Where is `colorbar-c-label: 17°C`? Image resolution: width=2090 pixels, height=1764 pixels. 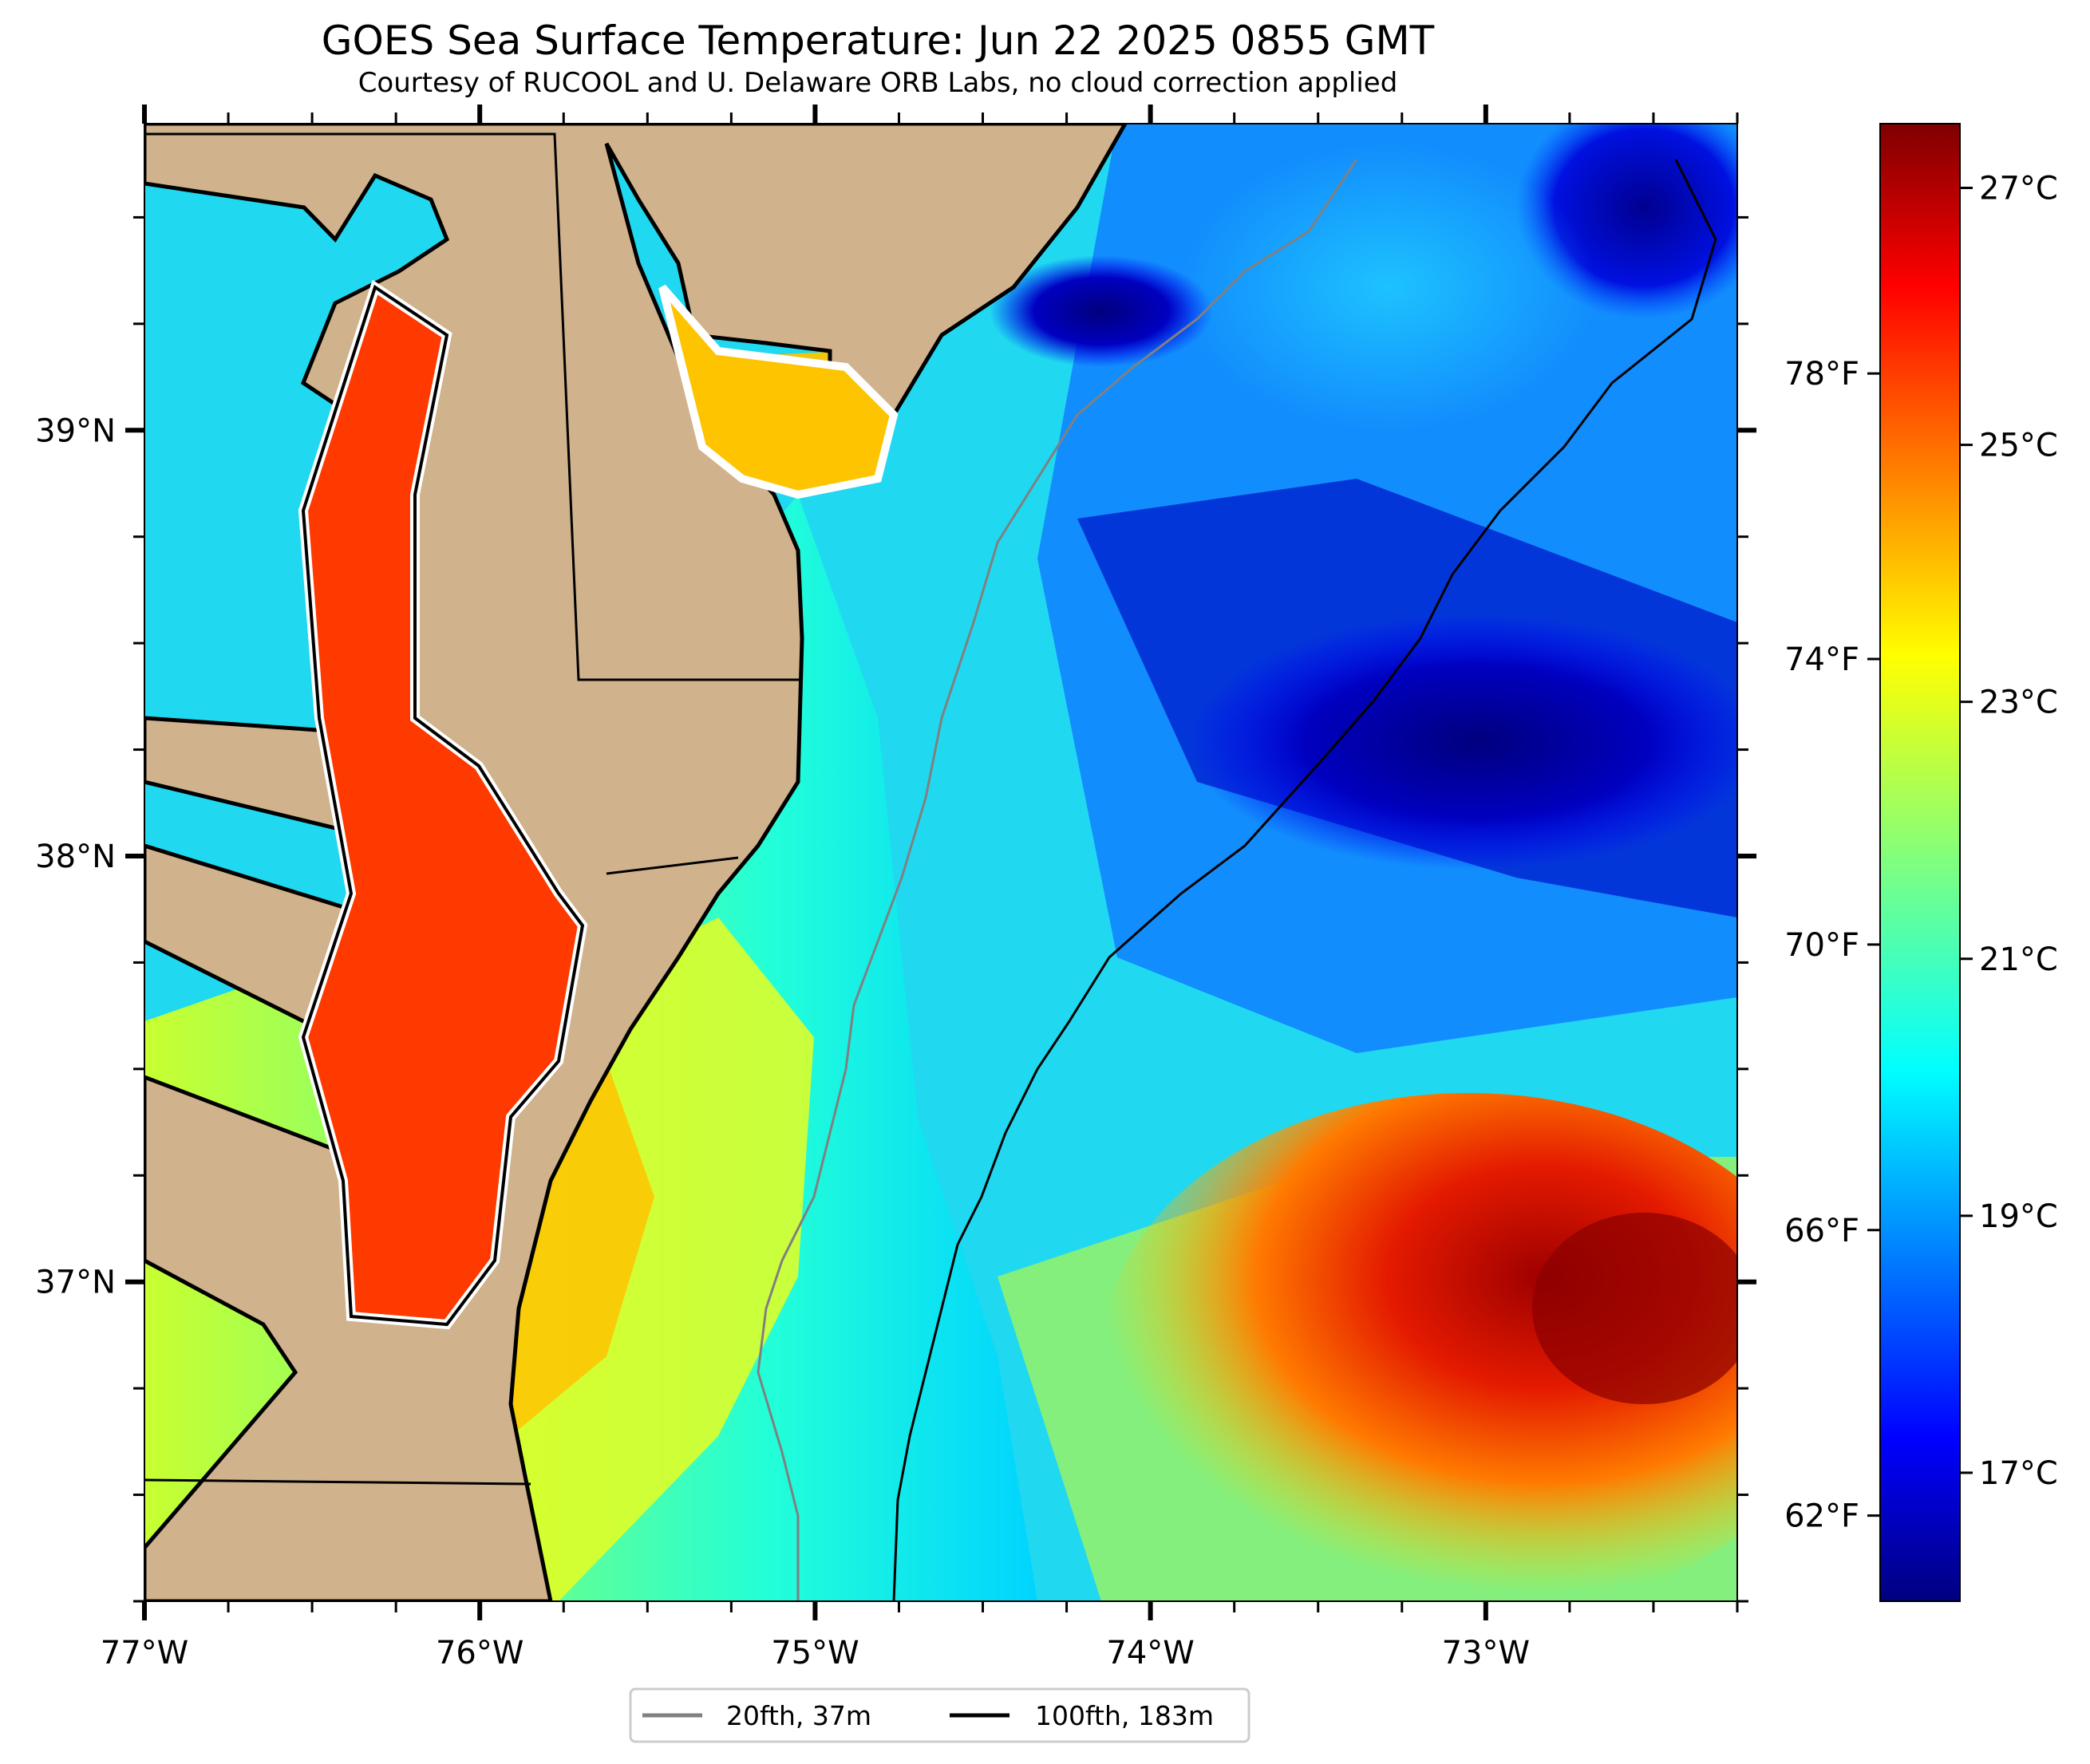 colorbar-c-label: 17°C is located at coordinates (2018, 1473).